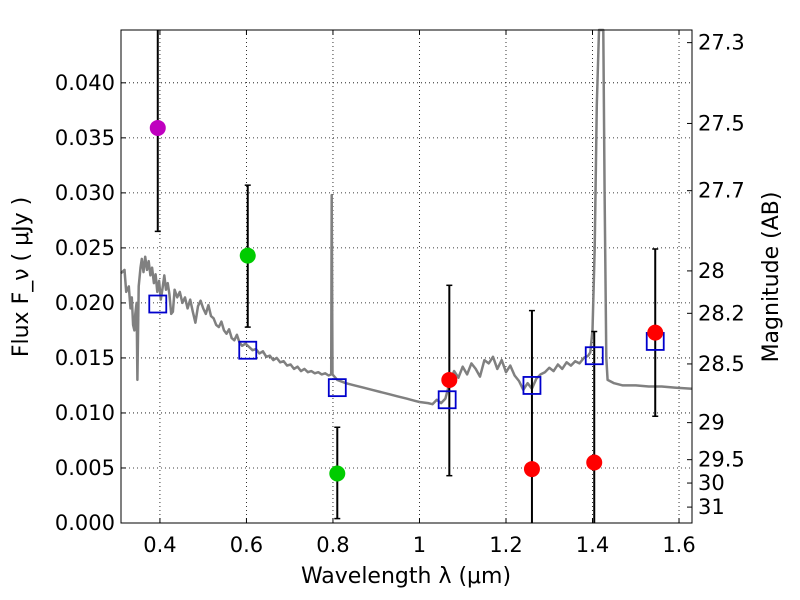  Describe the element at coordinates (711, 423) in the screenshot. I see `right-tick-label: 29` at that location.